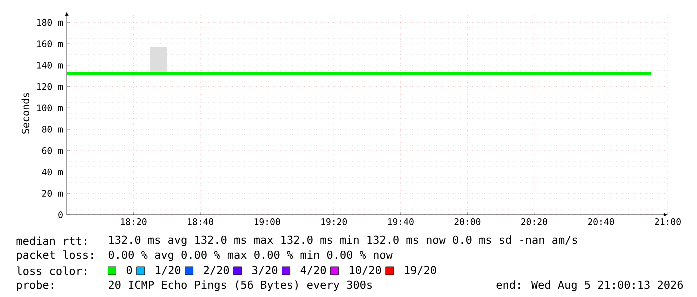  Describe the element at coordinates (129, 270) in the screenshot. I see `legend-label: 0` at that location.